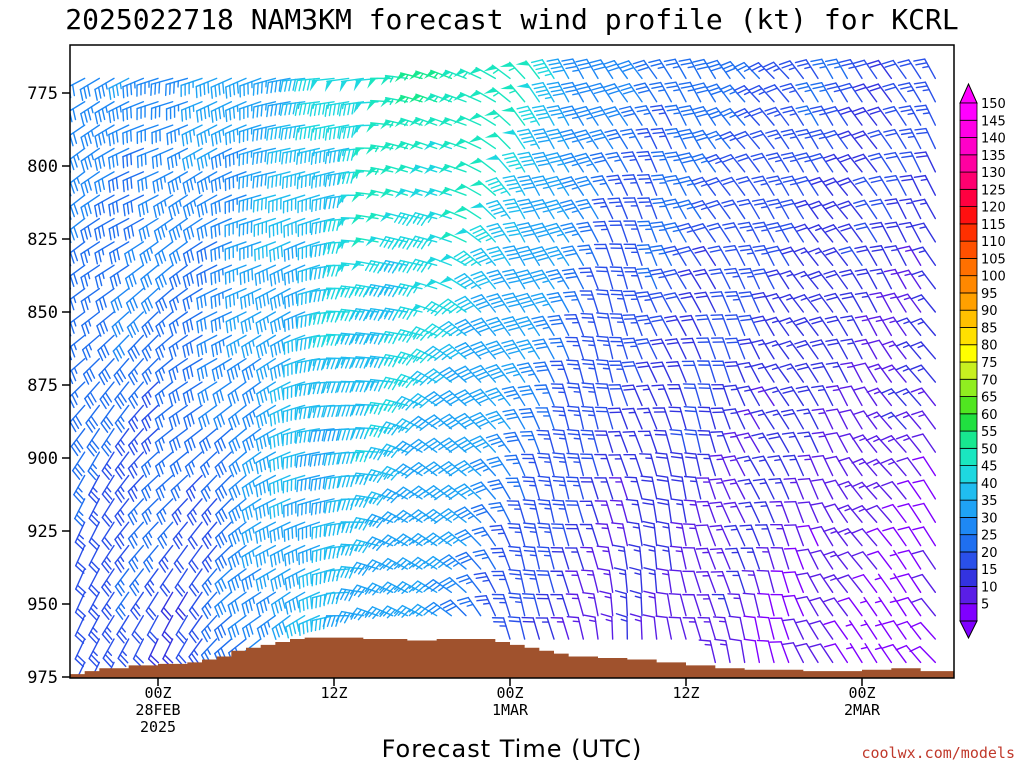 The image size is (1024, 768). Describe the element at coordinates (42, 532) in the screenshot. I see `y-tick-label: 925` at that location.